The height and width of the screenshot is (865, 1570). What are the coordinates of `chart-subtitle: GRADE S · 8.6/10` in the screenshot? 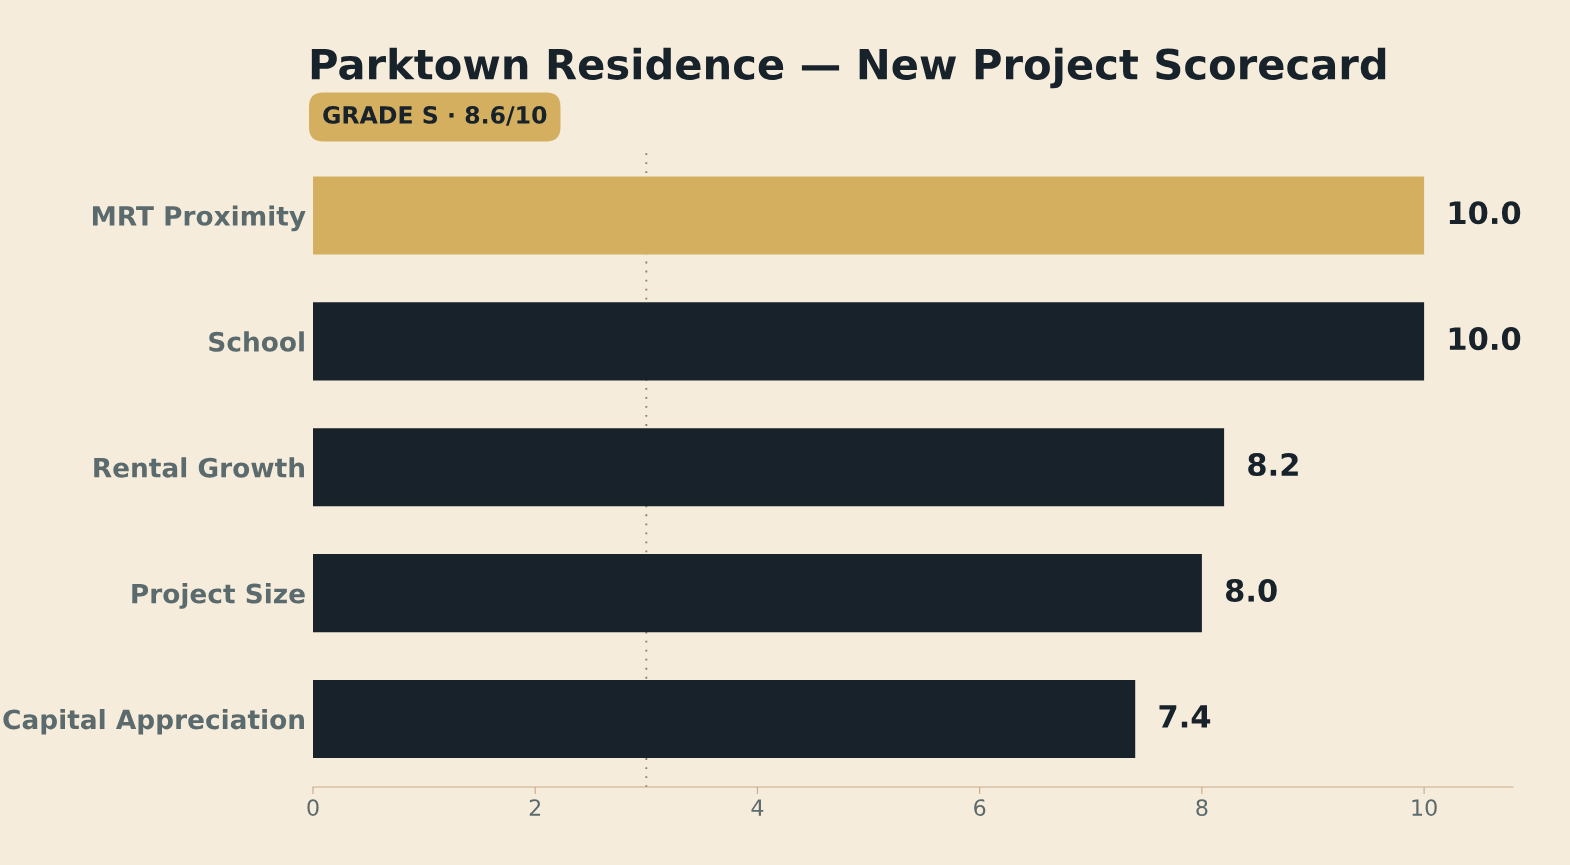 It's located at (435, 115).